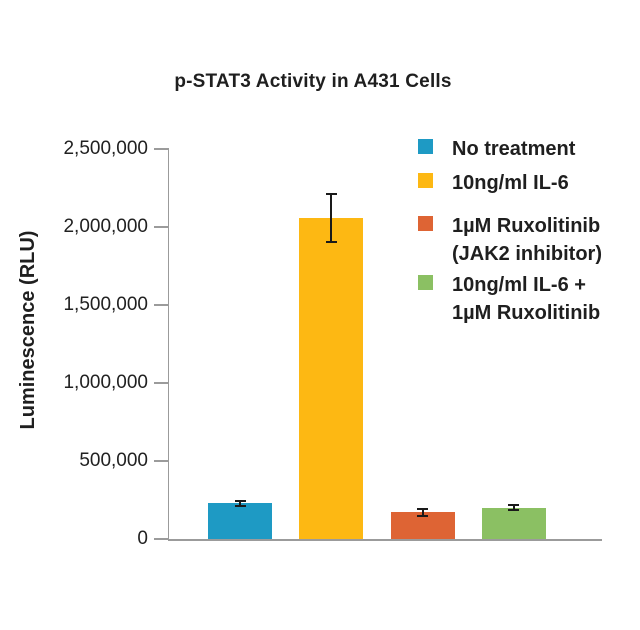 Image resolution: width=640 pixels, height=630 pixels. I want to click on y-axis-tick-label: 2,000,000, so click(105, 226).